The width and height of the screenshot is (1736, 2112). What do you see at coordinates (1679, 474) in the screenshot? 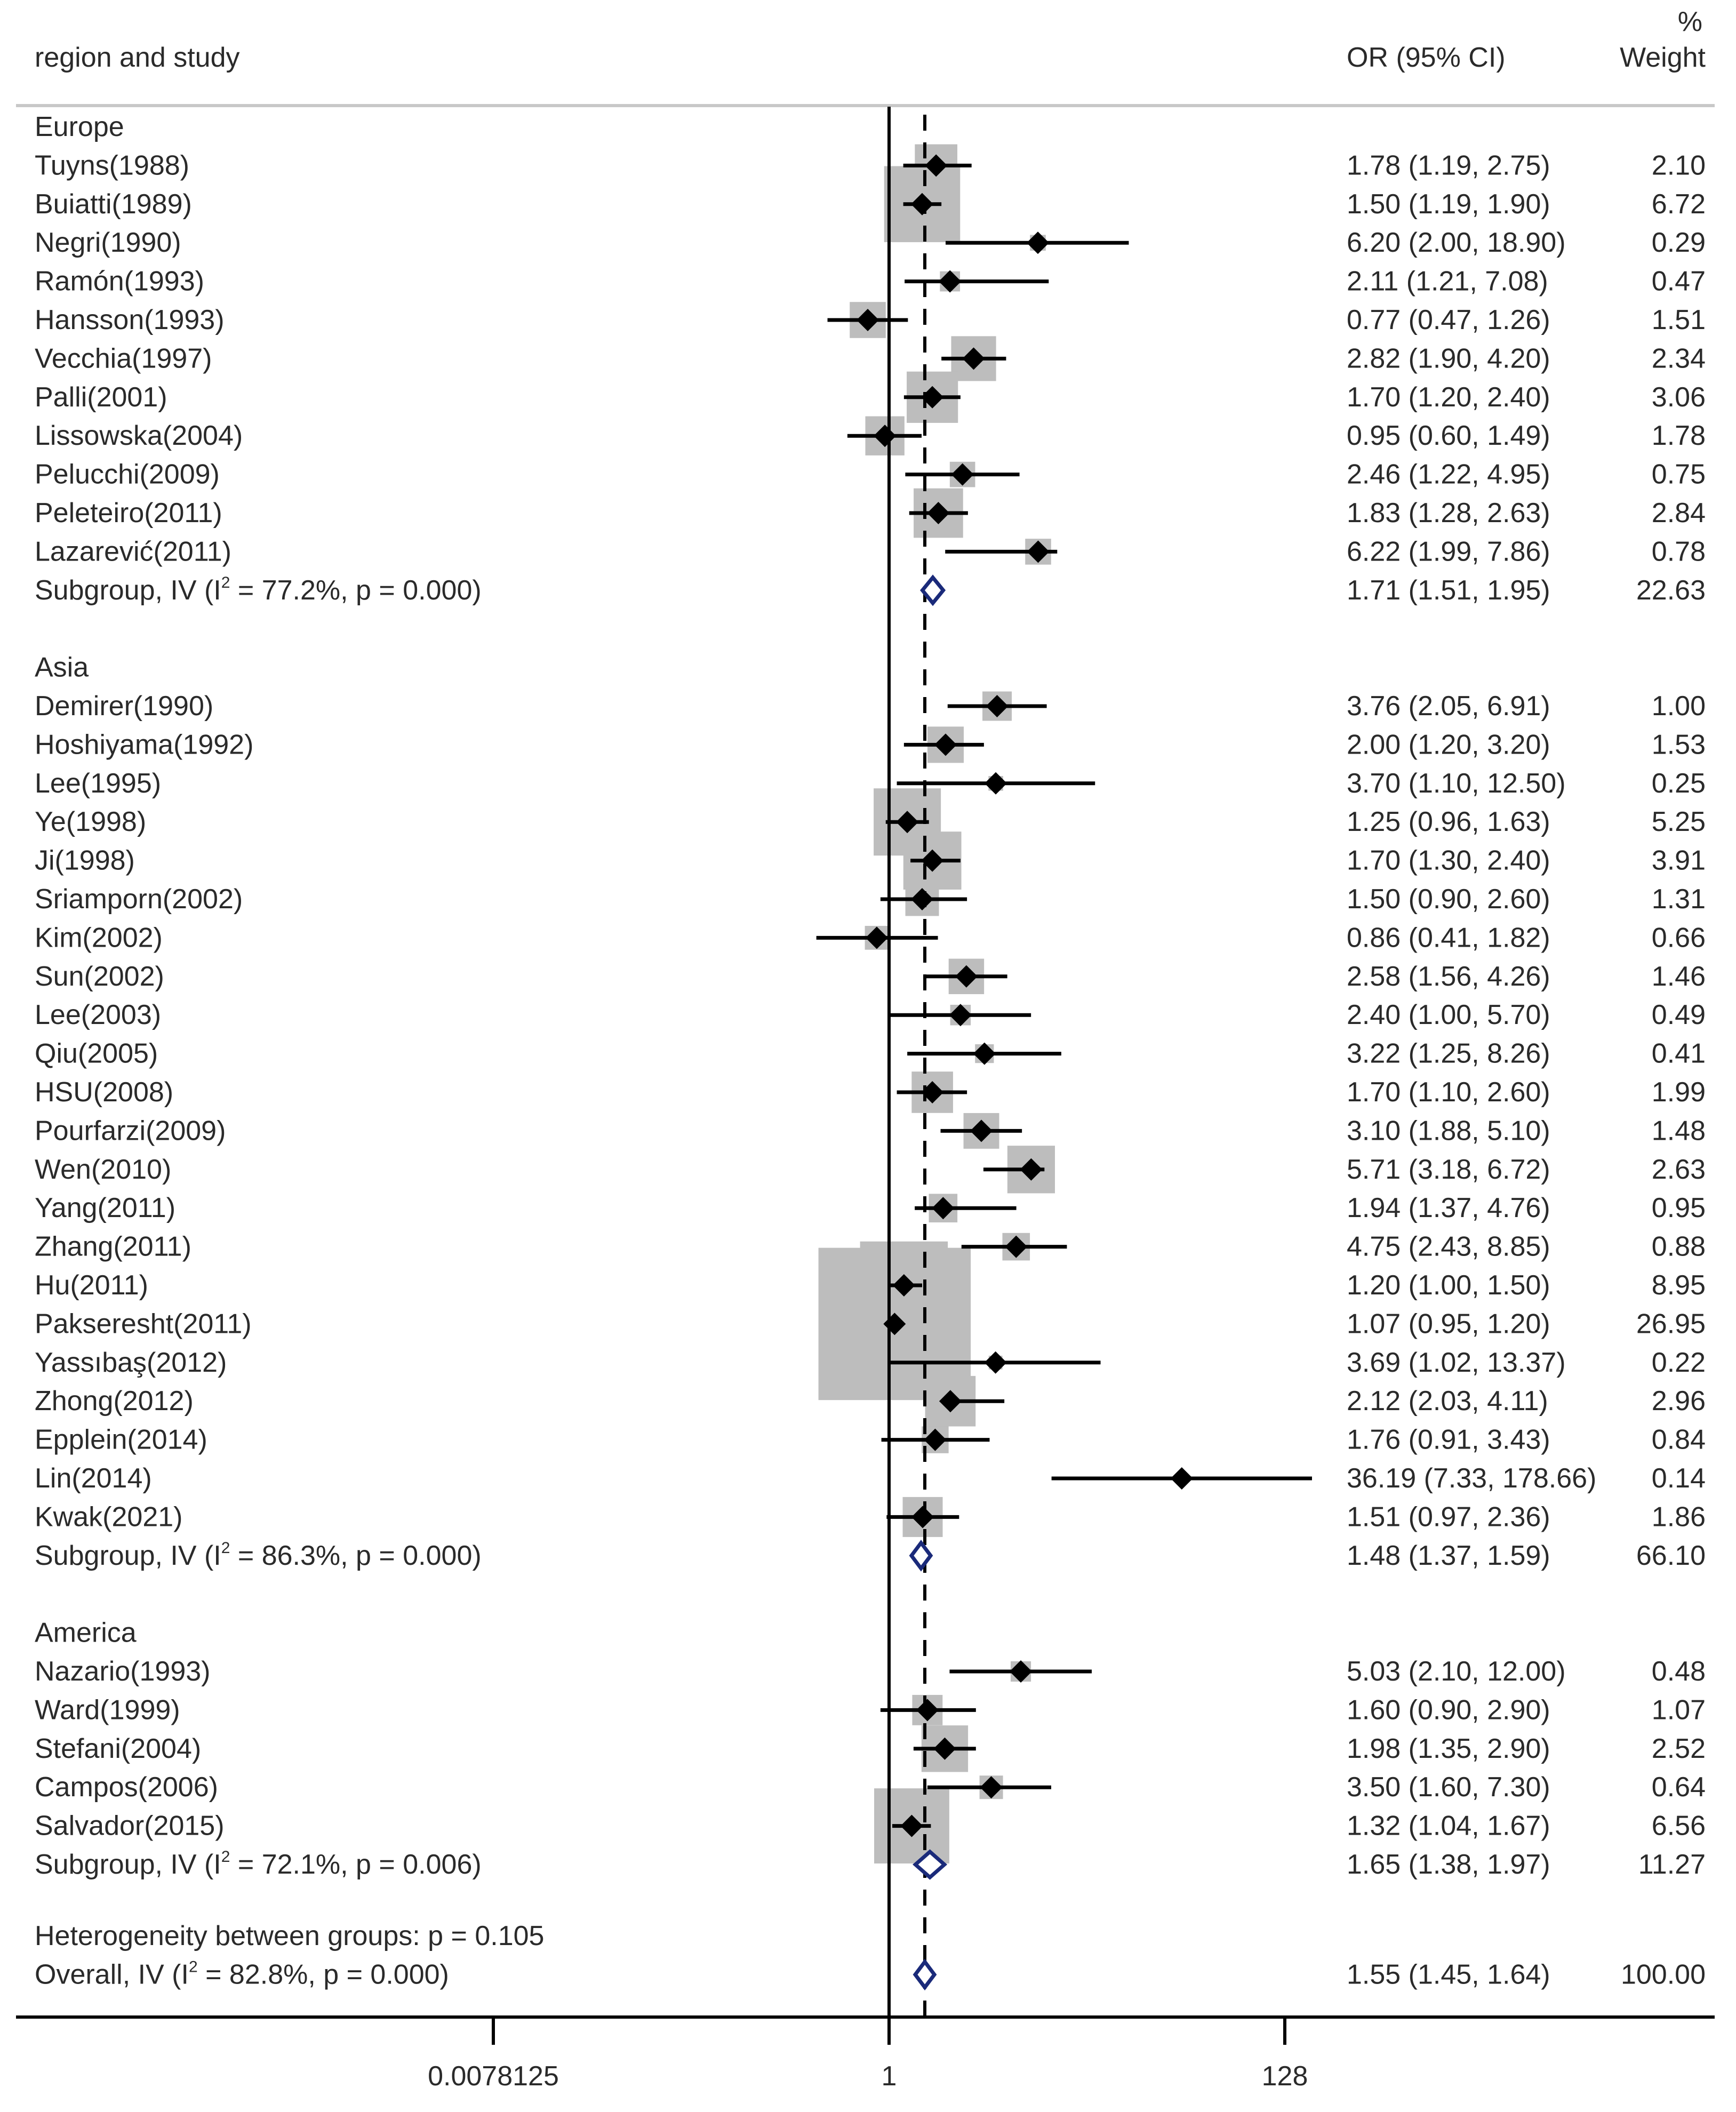
I see `weight-value: 0.75` at bounding box center [1679, 474].